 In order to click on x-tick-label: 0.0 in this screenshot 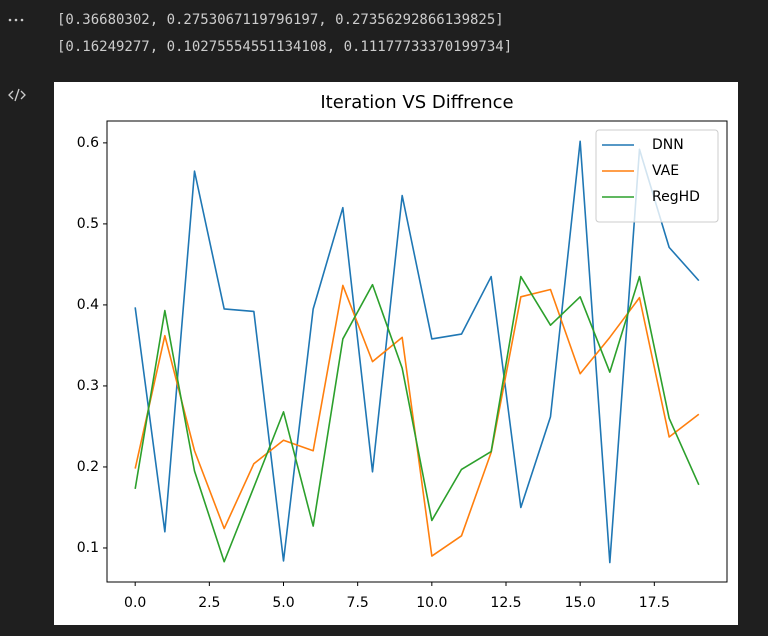, I will do `click(135, 603)`.